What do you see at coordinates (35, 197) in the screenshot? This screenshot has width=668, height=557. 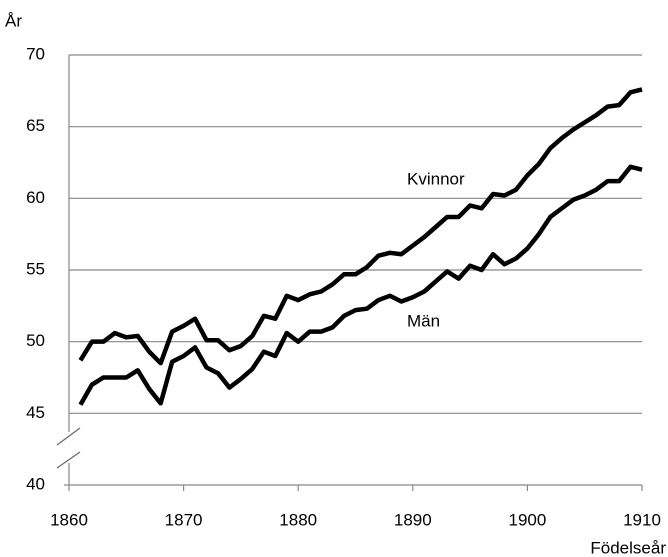 I see `y-tick-label: 60` at bounding box center [35, 197].